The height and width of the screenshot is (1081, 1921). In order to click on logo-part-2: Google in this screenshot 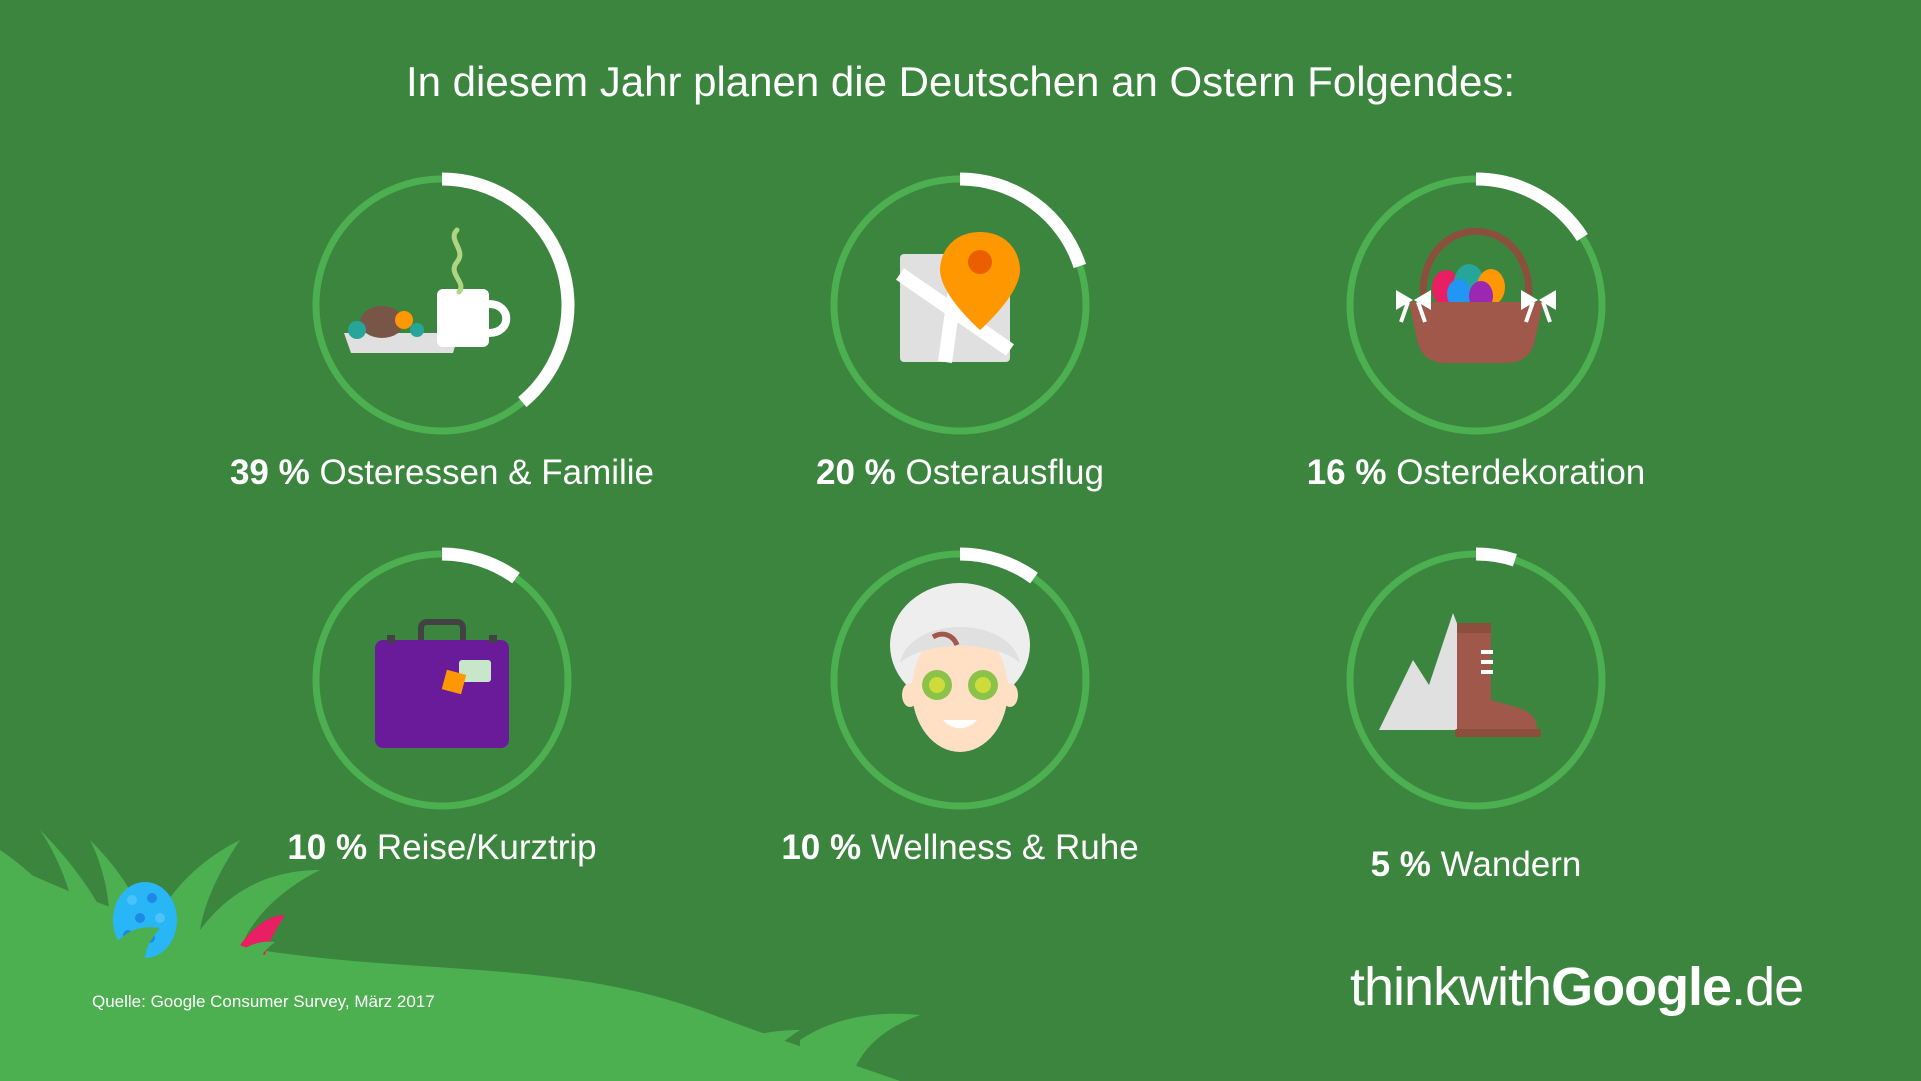, I will do `click(1641, 987)`.